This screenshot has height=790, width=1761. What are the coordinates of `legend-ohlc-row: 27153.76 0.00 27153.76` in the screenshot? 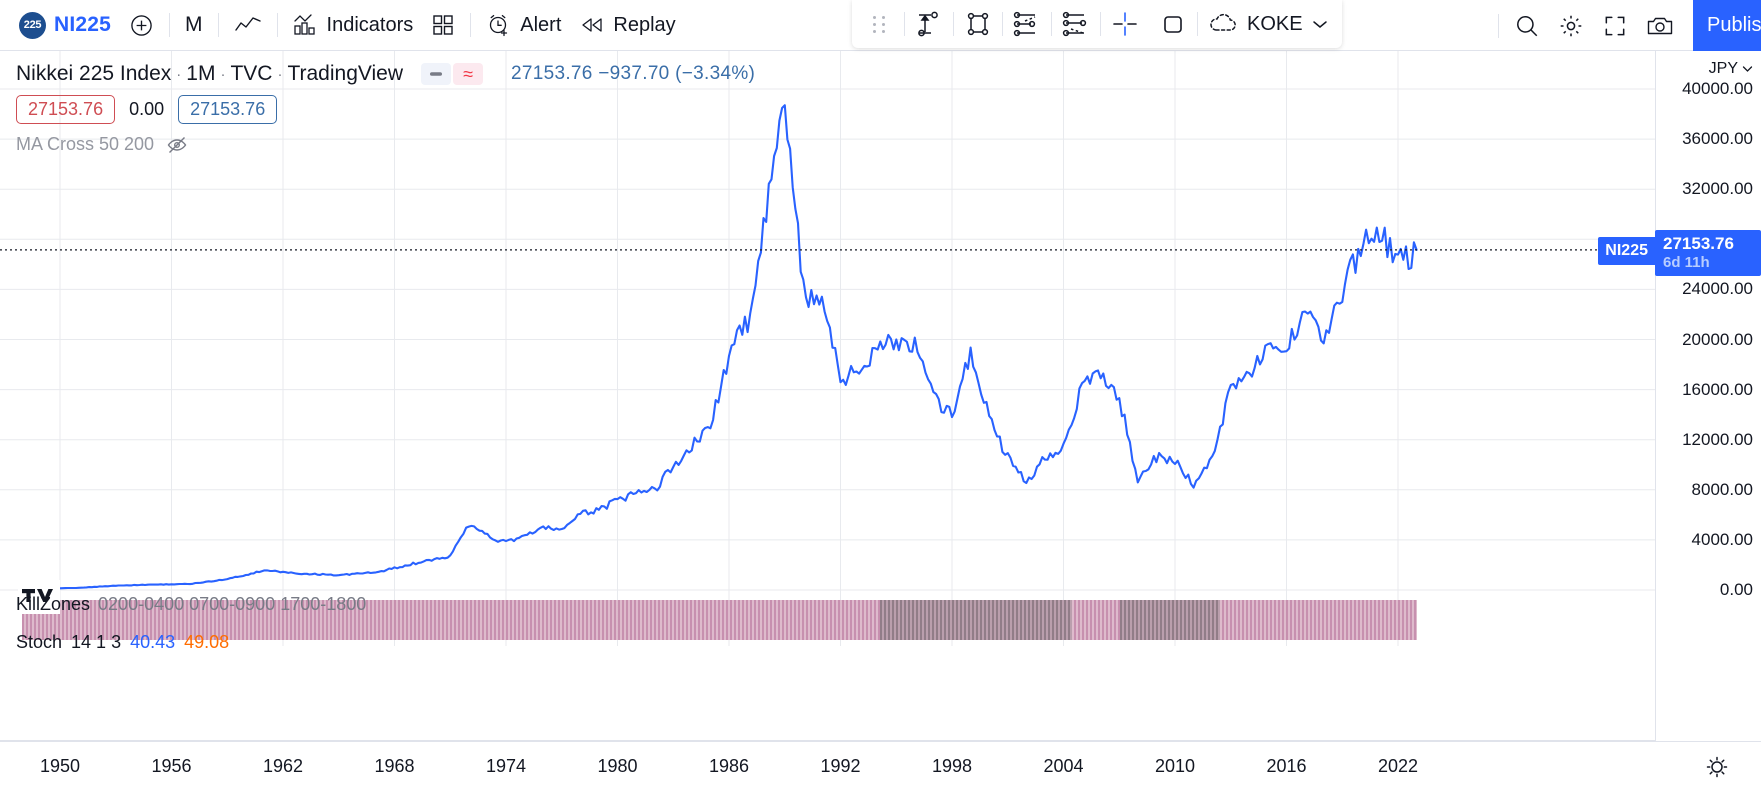 It's located at (385, 109).